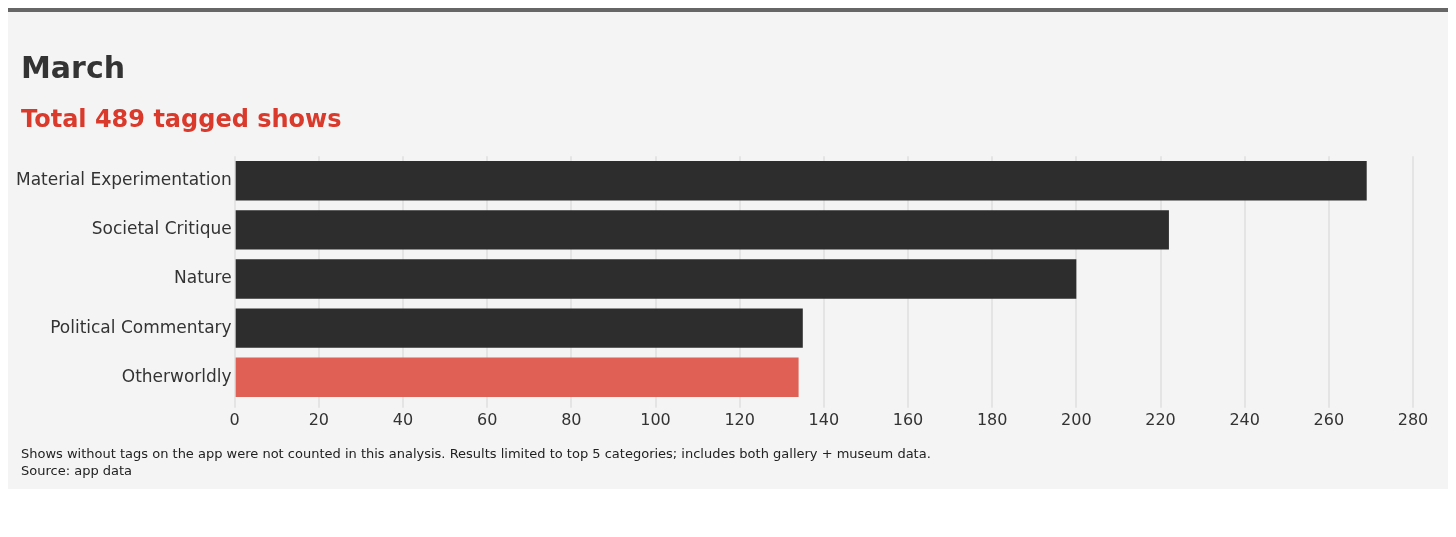 This screenshot has height=537, width=1456. What do you see at coordinates (319, 419) in the screenshot?
I see `x-tick-label: 20` at bounding box center [319, 419].